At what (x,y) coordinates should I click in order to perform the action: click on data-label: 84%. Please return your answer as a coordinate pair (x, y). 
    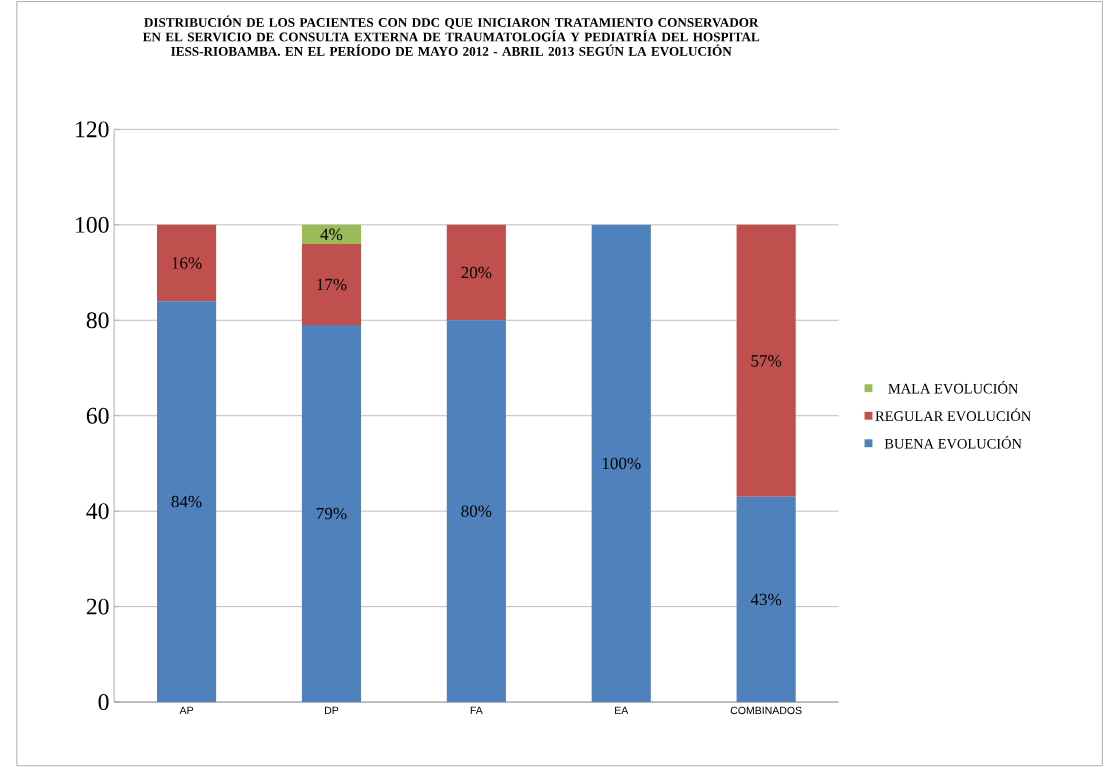
    Looking at the image, I should click on (186, 501).